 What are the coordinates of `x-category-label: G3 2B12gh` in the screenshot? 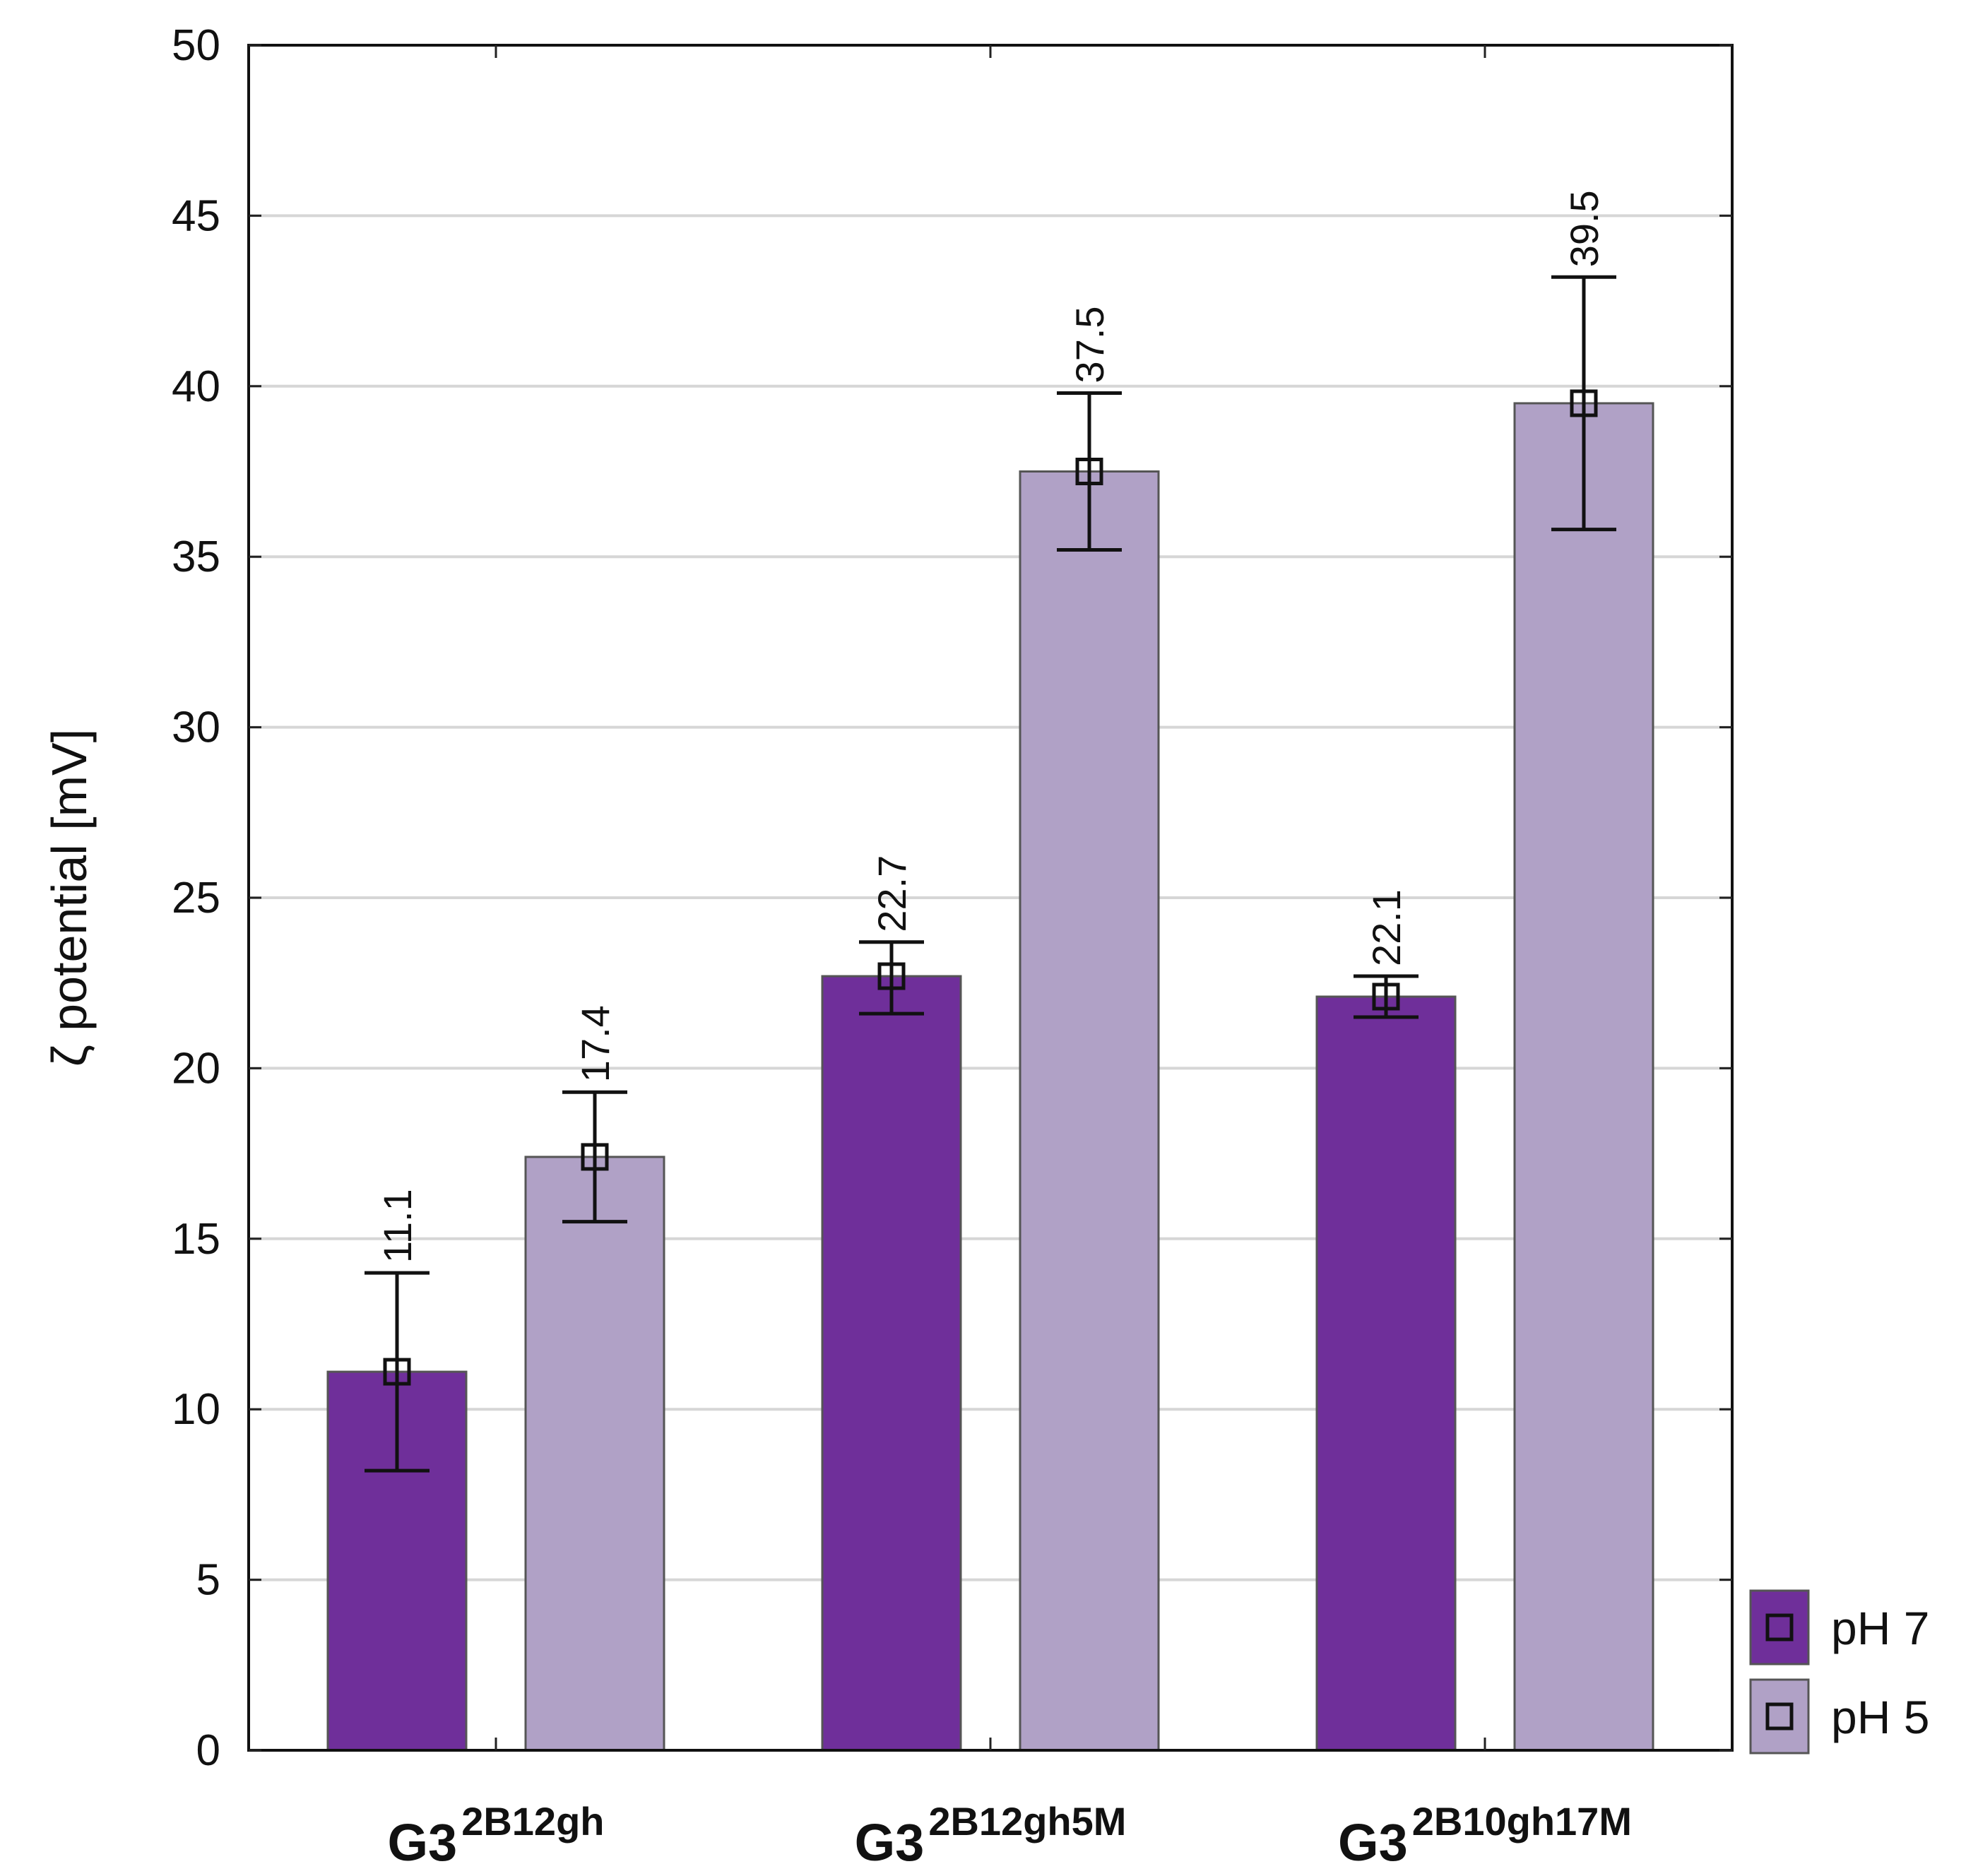 It's located at (495, 1835).